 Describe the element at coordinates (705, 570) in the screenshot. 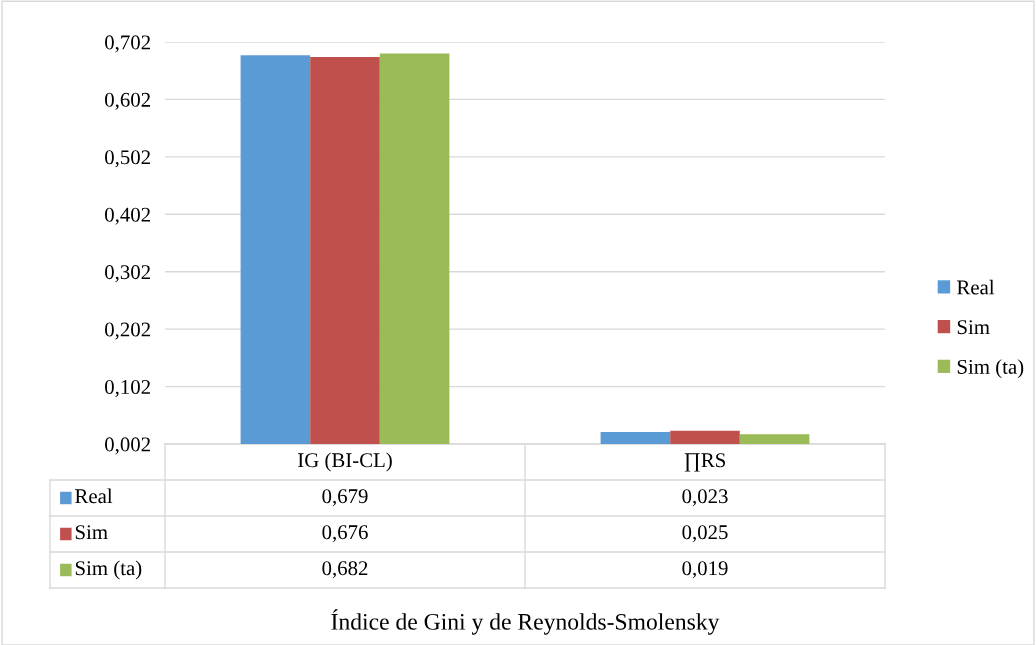

I see `data-label: 0,019` at that location.